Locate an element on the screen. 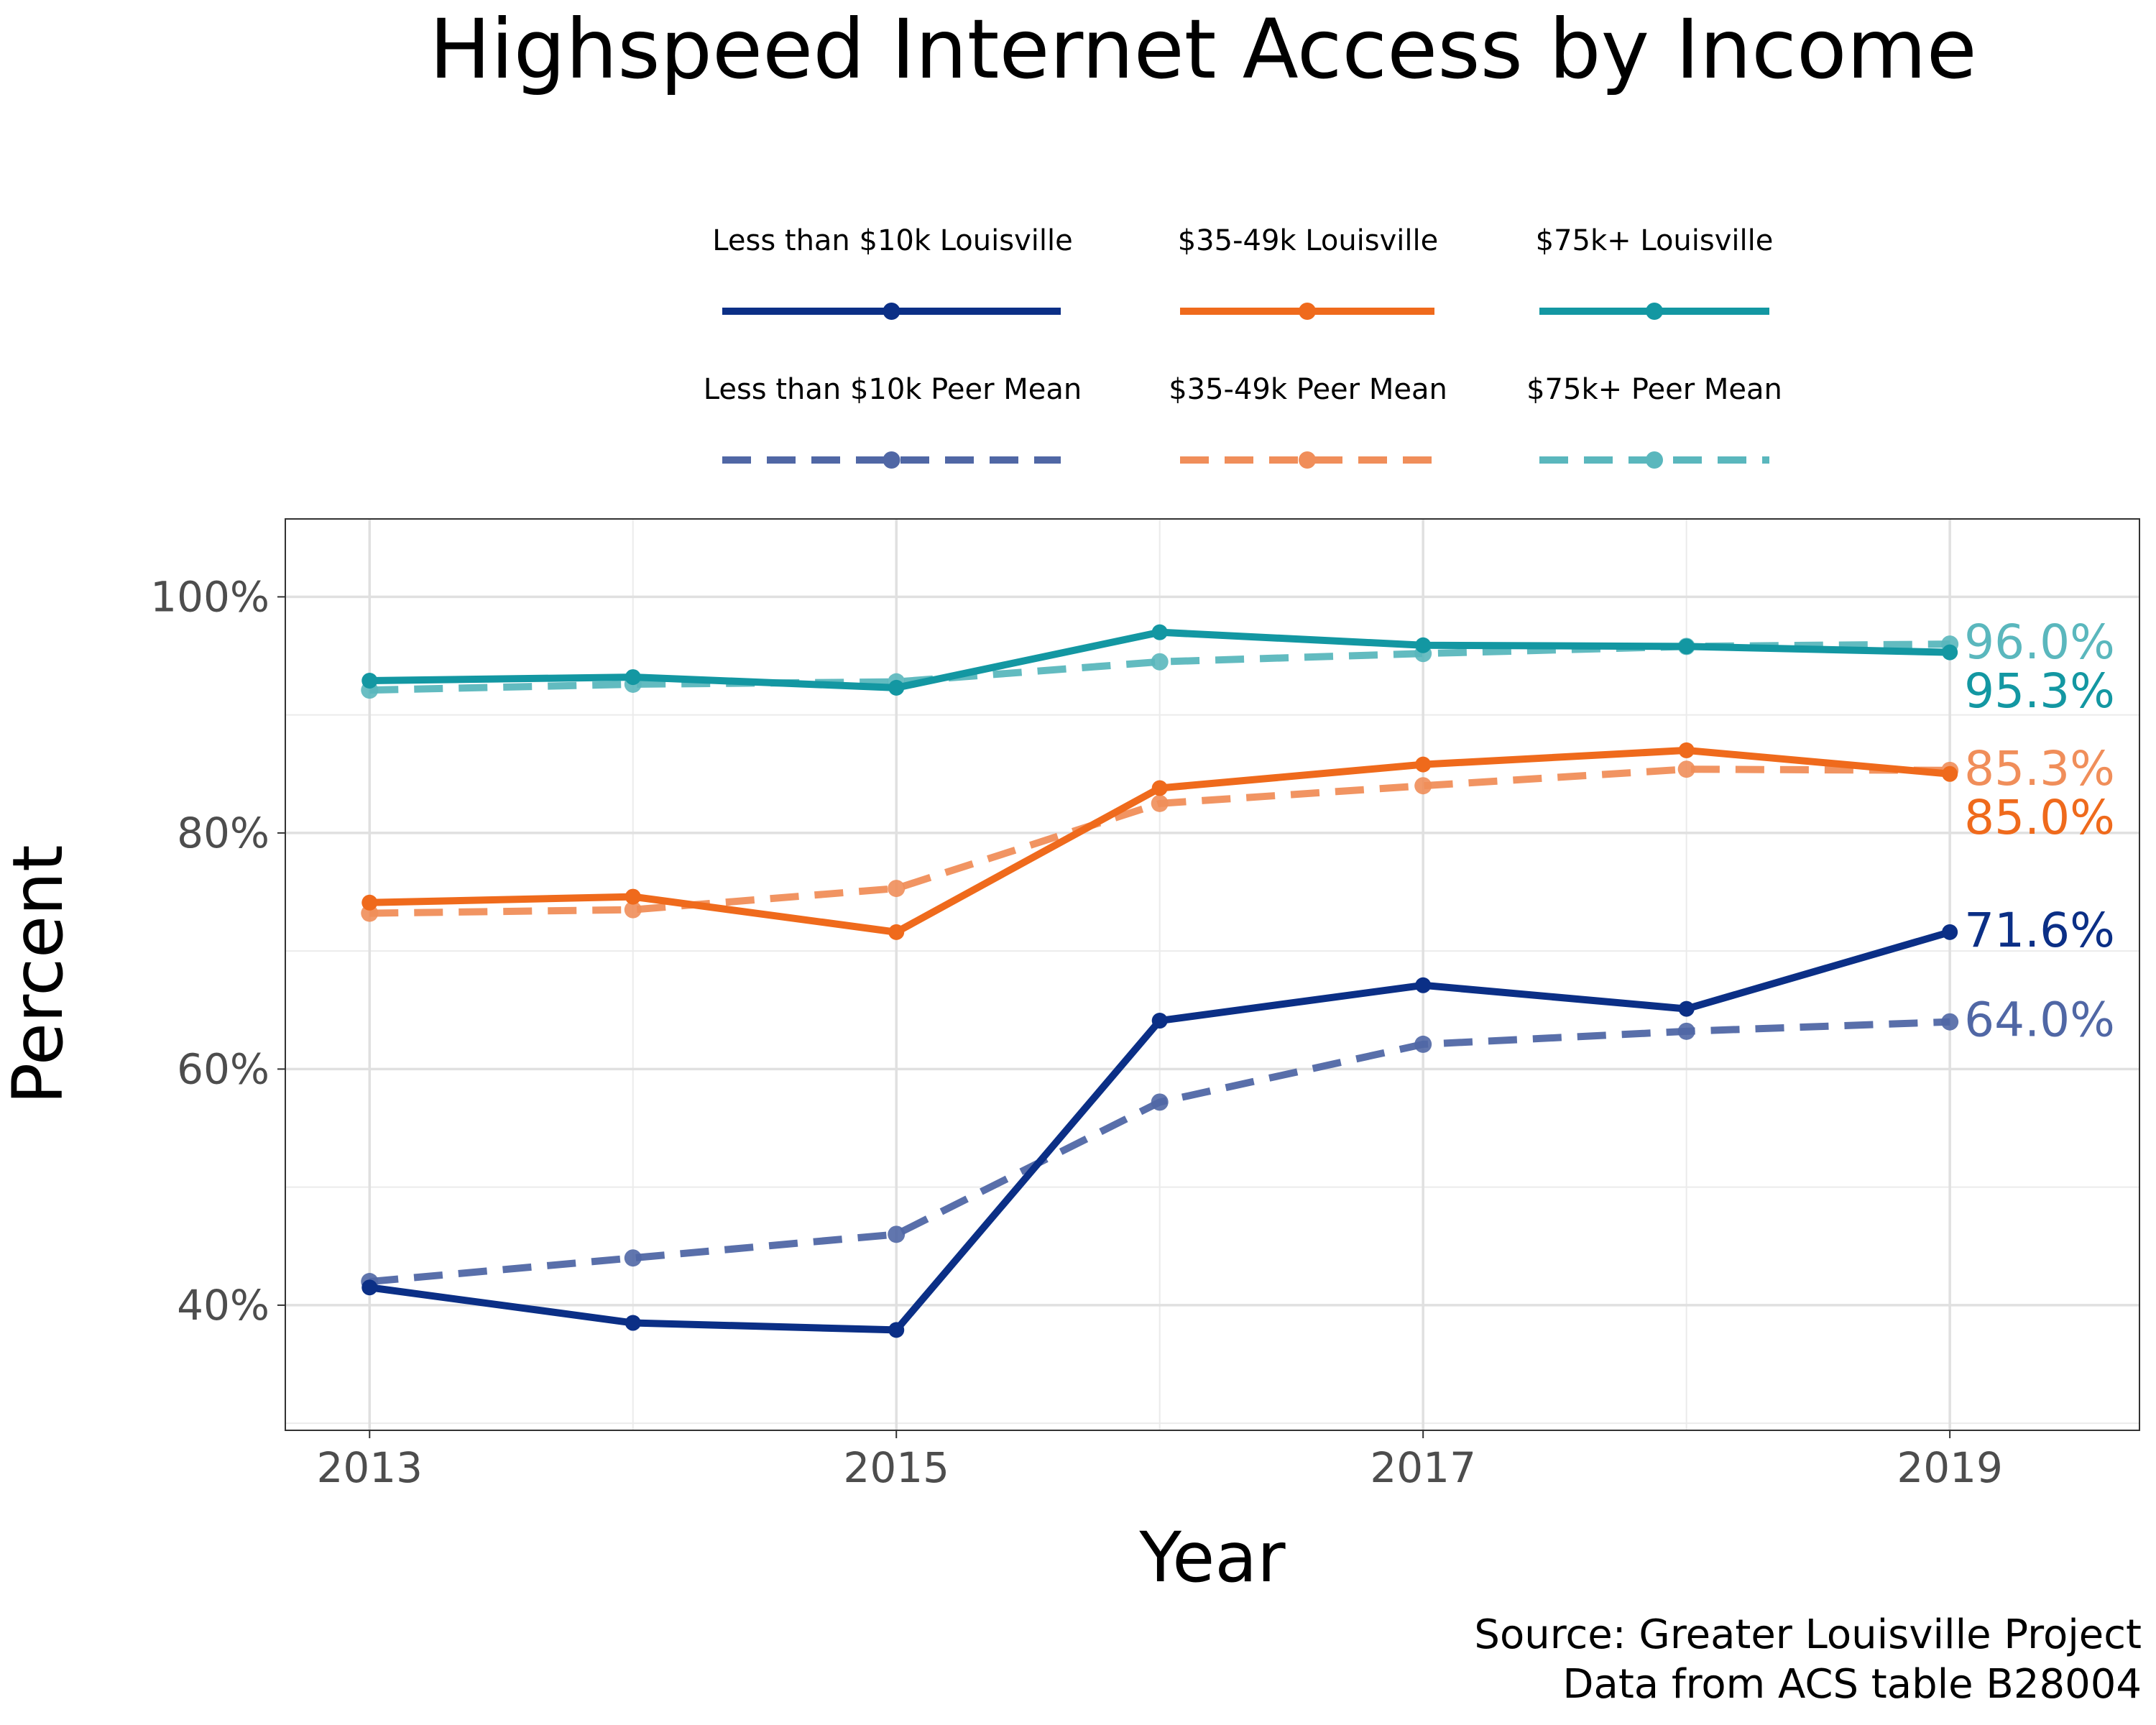 The image size is (2156, 1725). end-labels: 96.0%95.3% 85.3%85.0% 71.6% 64.0% is located at coordinates (2039, 831).